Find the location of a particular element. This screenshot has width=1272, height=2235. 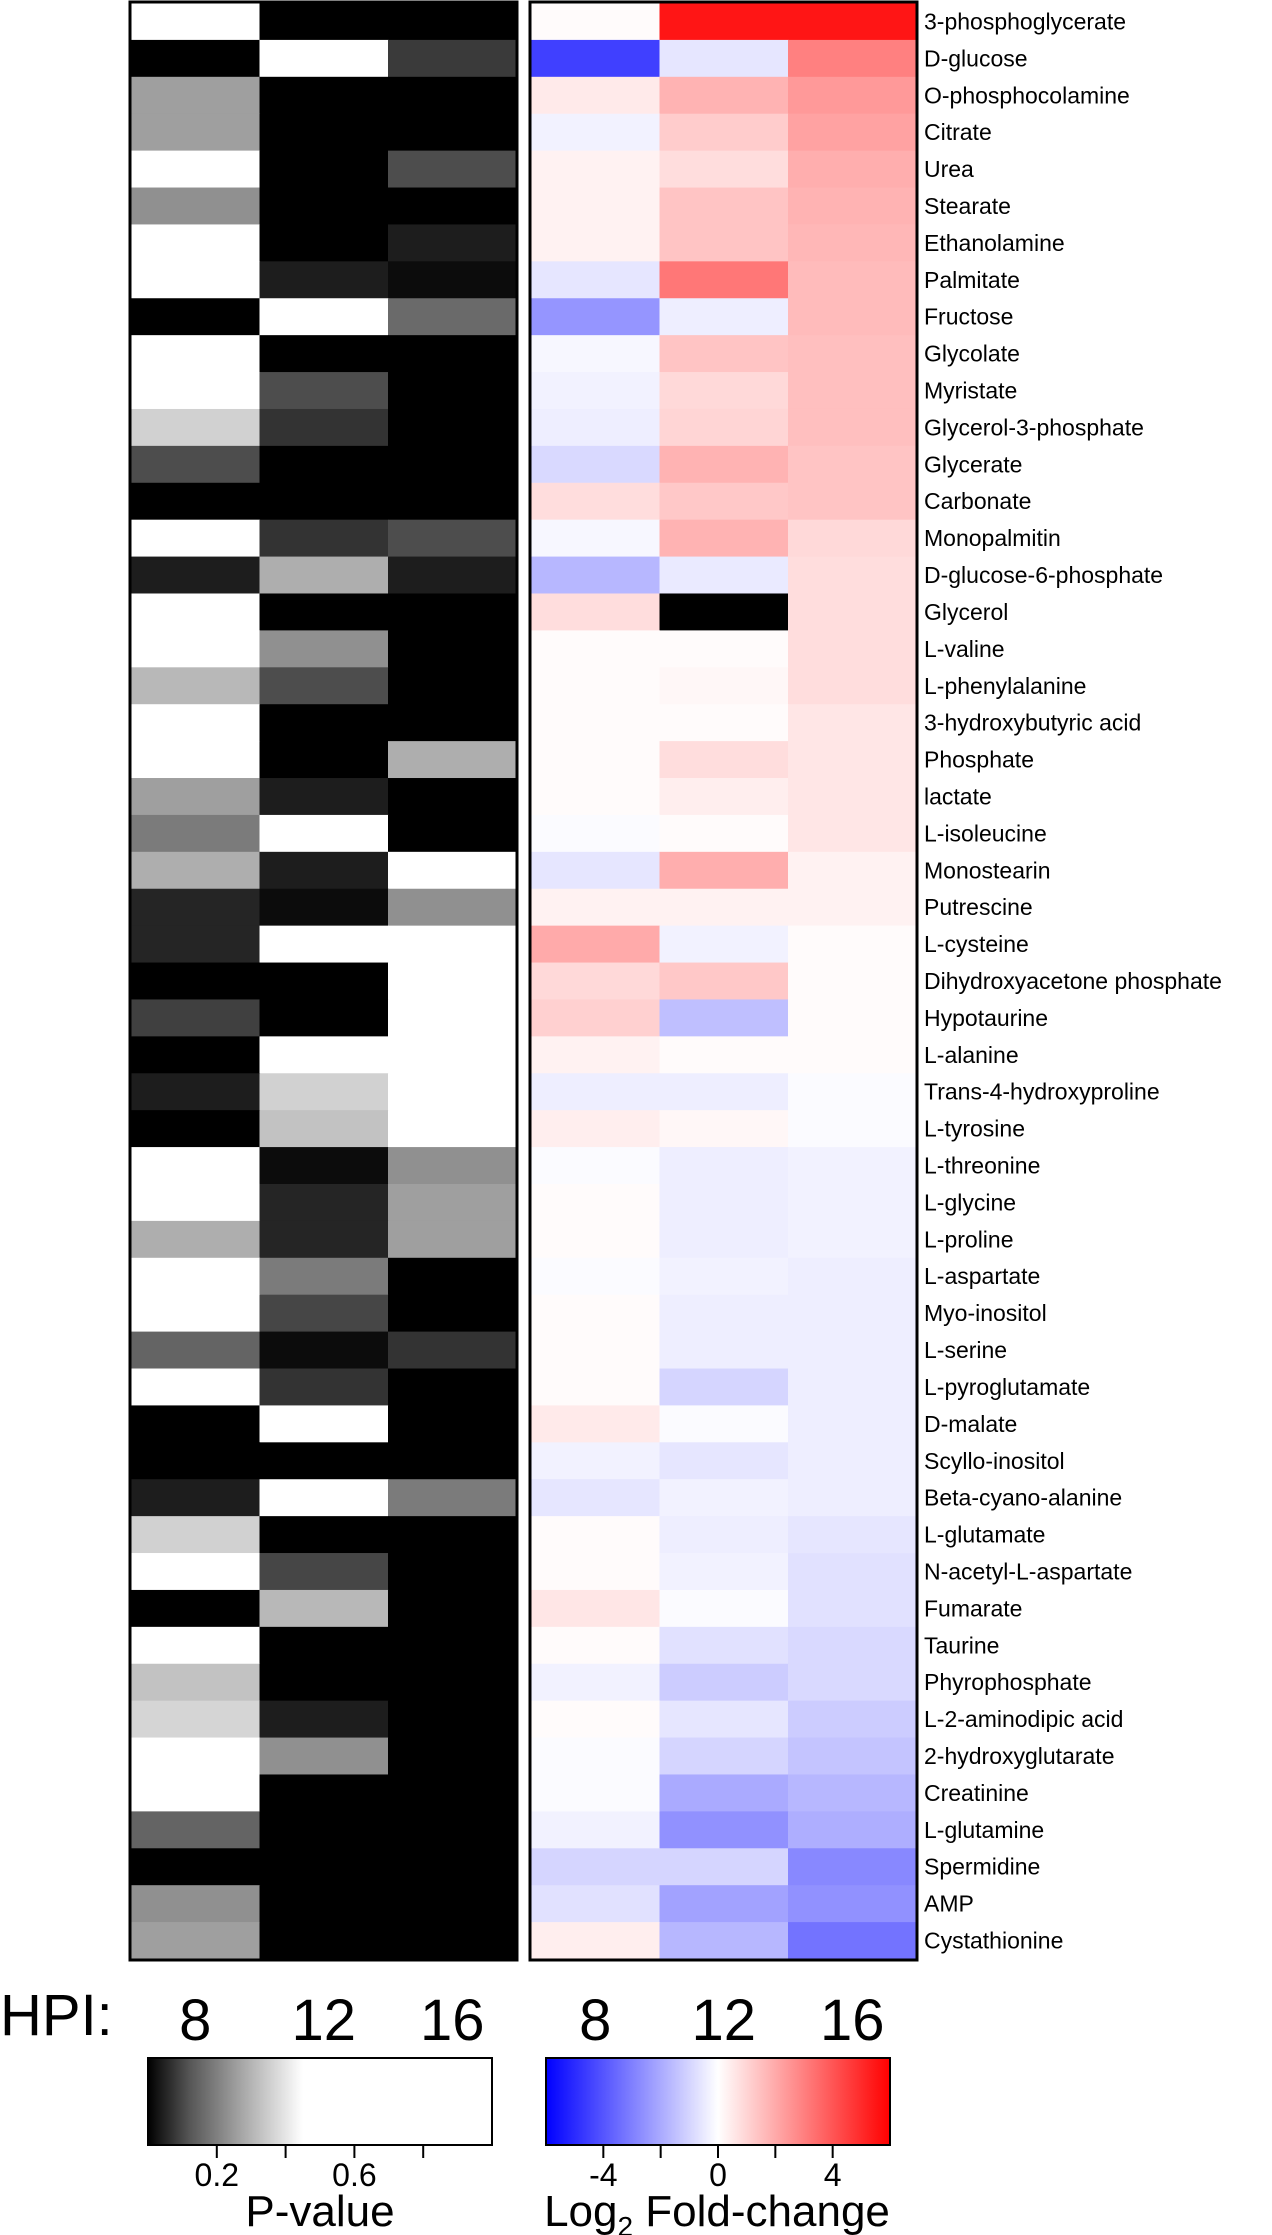

row-label: L-threonine is located at coordinates (982, 1166).